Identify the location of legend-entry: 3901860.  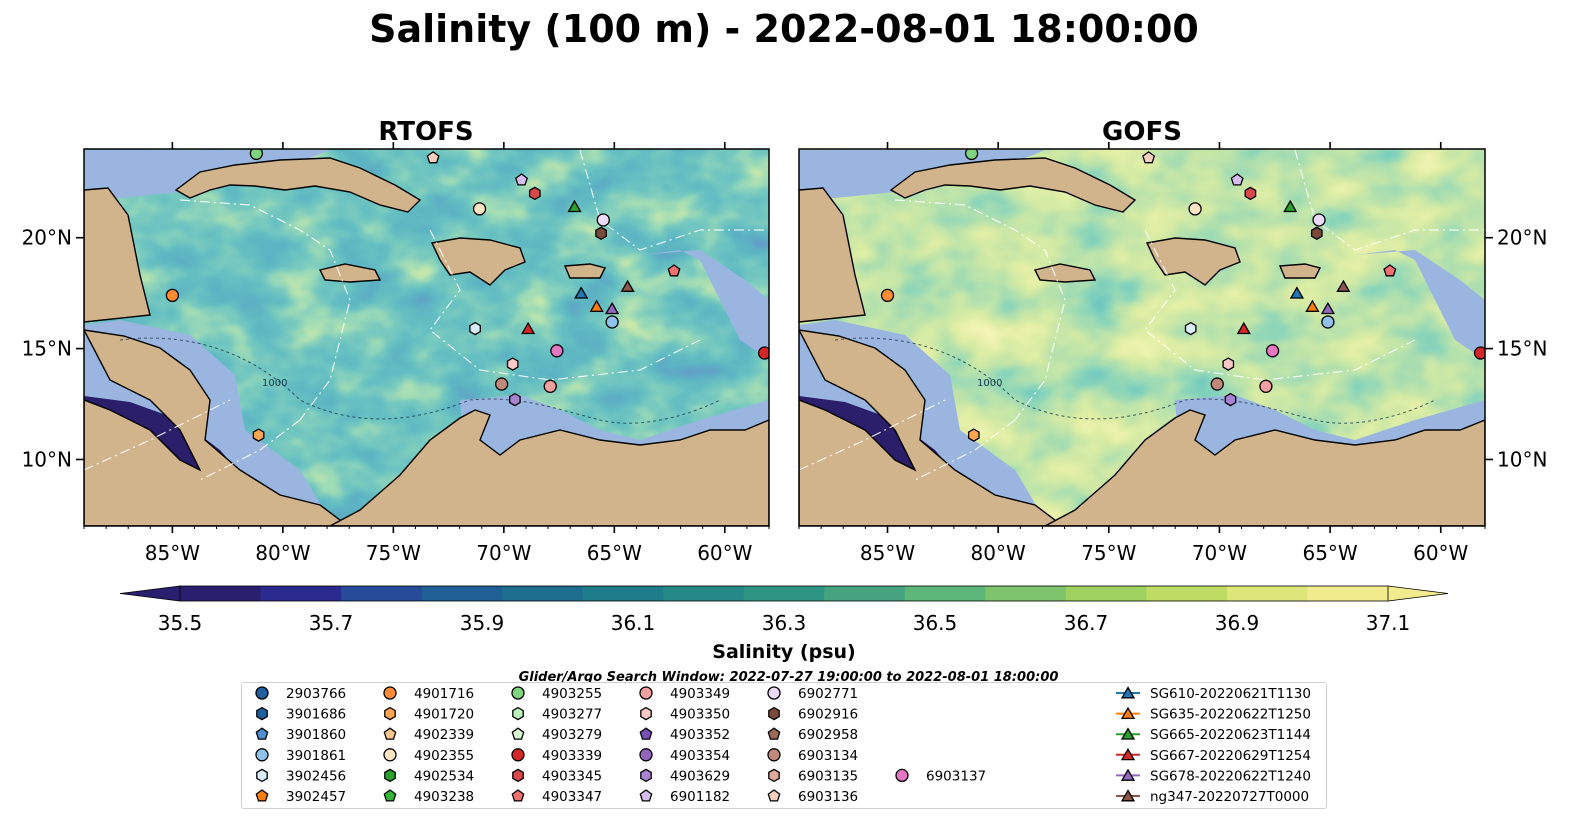
(300, 735).